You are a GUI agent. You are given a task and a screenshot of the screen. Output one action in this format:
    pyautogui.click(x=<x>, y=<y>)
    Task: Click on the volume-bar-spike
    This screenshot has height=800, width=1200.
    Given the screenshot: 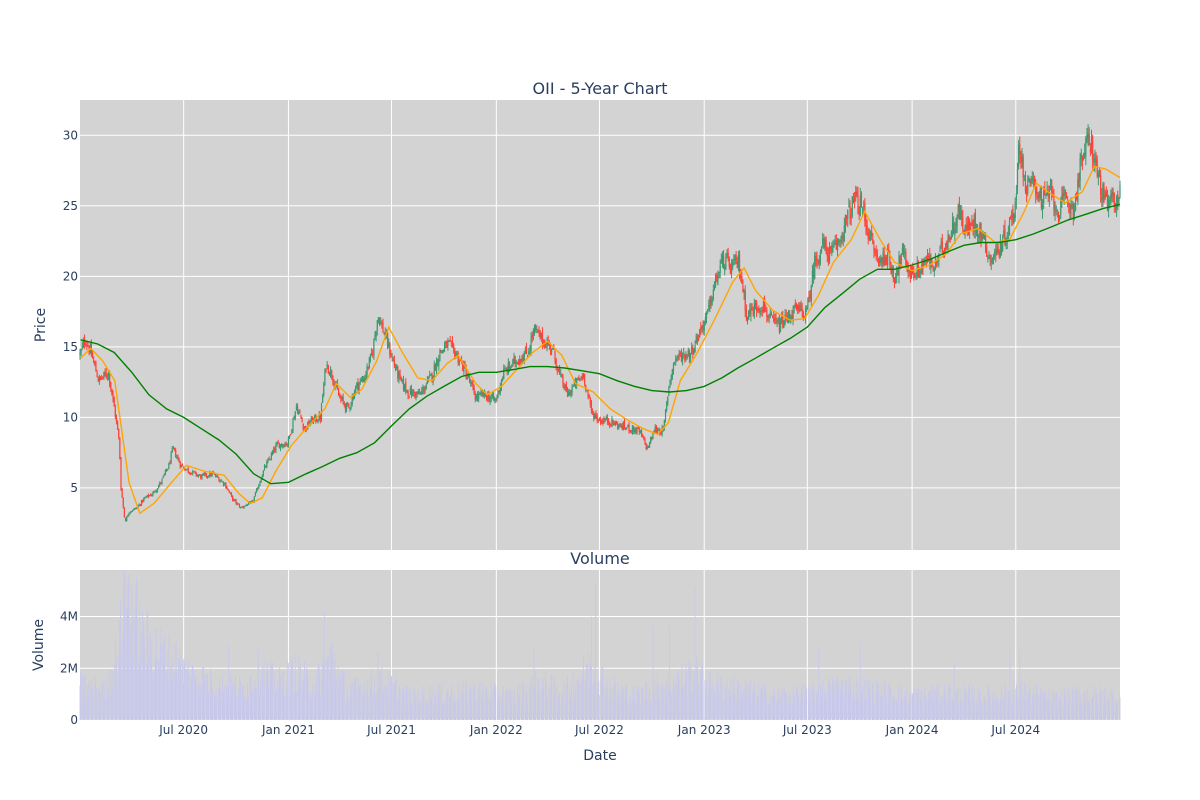 What is the action you would take?
    pyautogui.click(x=591, y=668)
    